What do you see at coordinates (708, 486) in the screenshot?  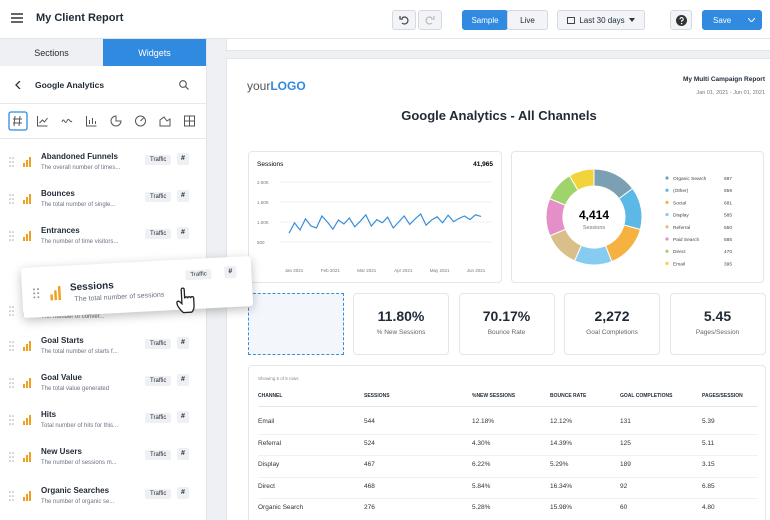 I see `table-cell: 6.85` at bounding box center [708, 486].